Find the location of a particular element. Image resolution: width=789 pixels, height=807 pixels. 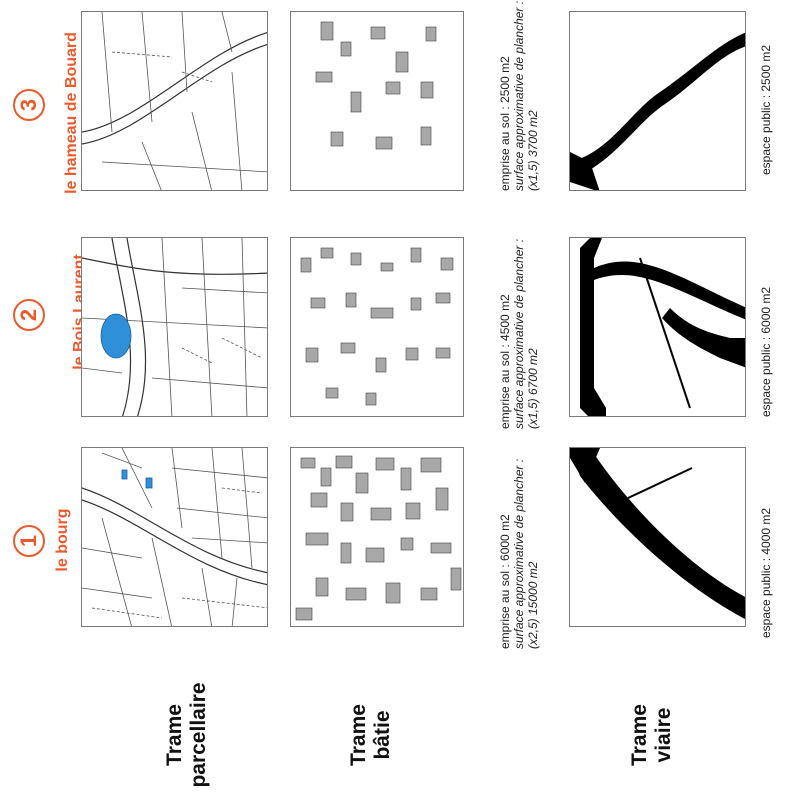

surface-value: (x2,5) 15000 m2 is located at coordinates (533, 605).